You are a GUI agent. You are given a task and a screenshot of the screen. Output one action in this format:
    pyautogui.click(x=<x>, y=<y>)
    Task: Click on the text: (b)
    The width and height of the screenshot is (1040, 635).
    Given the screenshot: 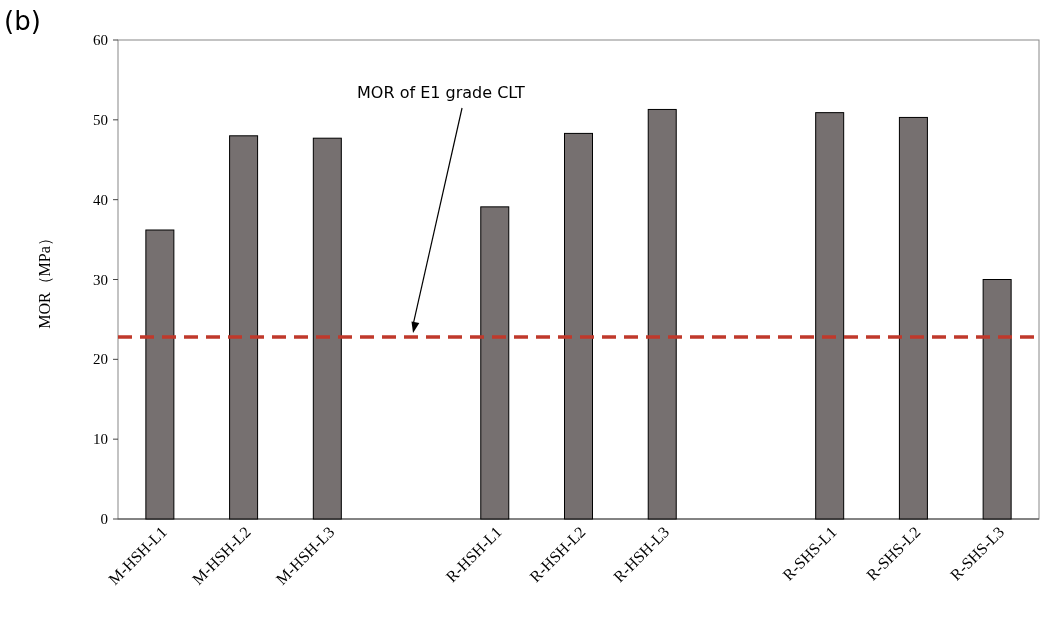 What is the action you would take?
    pyautogui.click(x=22, y=21)
    